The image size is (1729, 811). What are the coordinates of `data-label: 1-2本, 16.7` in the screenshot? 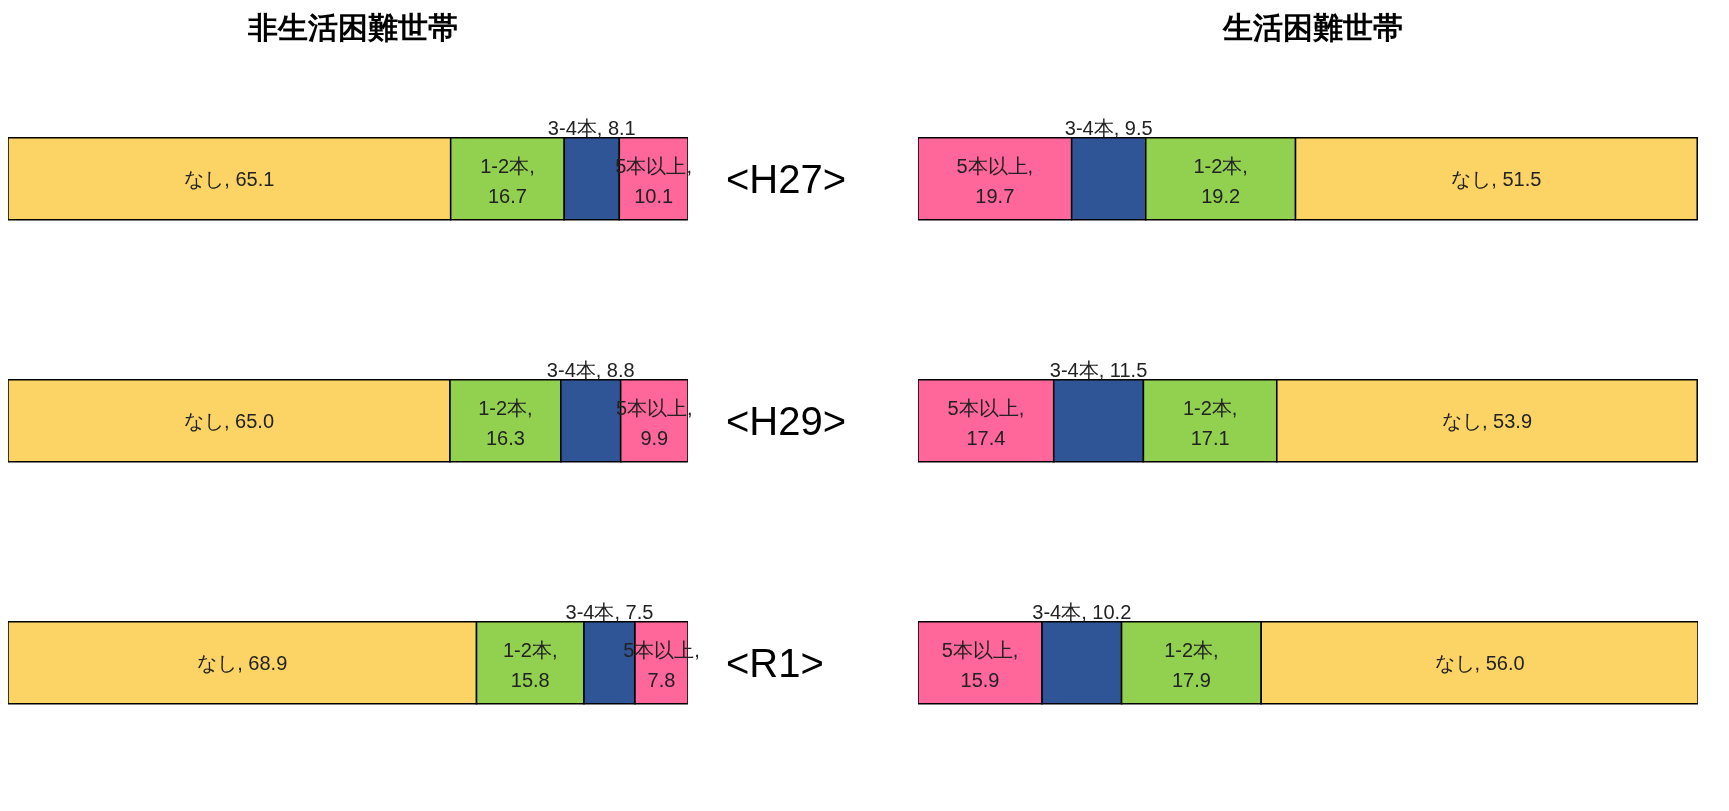 It's located at (507, 180).